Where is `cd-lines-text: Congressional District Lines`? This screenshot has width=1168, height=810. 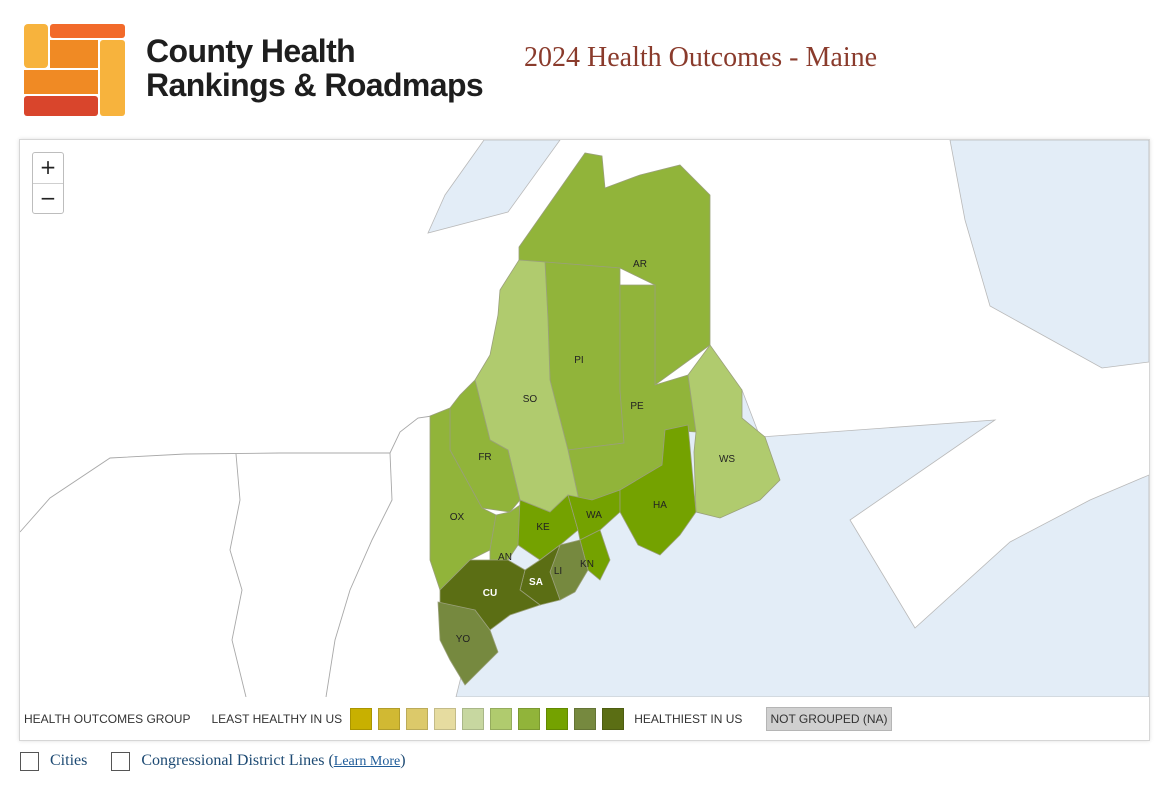
cd-lines-text: Congressional District Lines is located at coordinates (233, 760).